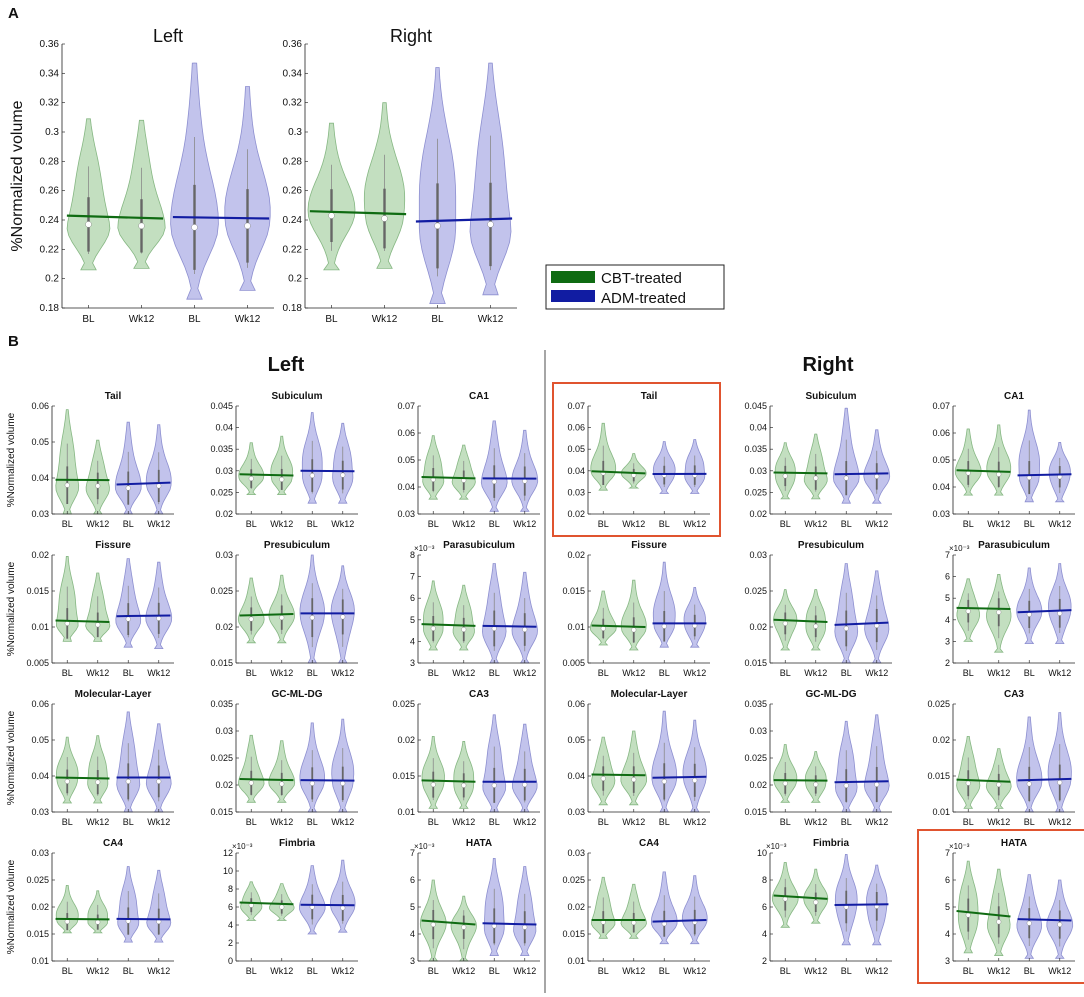  What do you see at coordinates (649, 694) in the screenshot?
I see `plot-title: Molecular-Layer` at bounding box center [649, 694].